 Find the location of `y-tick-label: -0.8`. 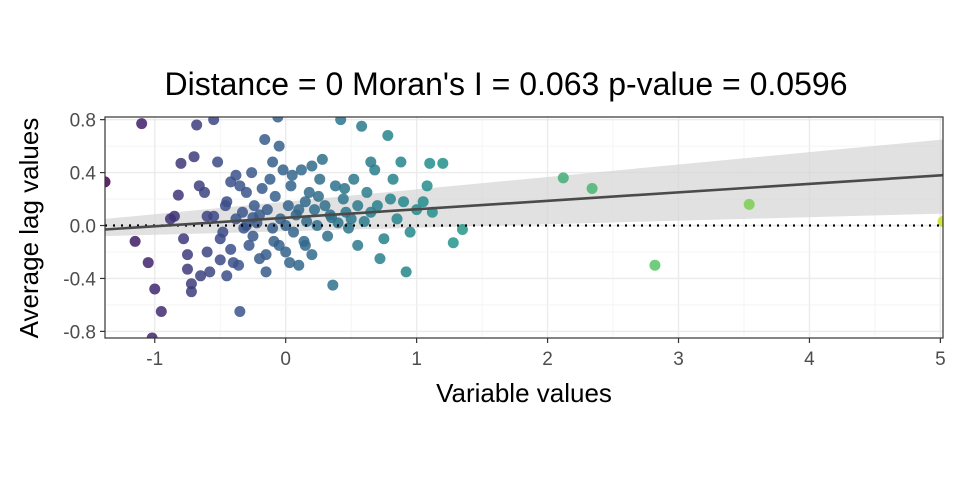

y-tick-label: -0.8 is located at coordinates (79, 332).